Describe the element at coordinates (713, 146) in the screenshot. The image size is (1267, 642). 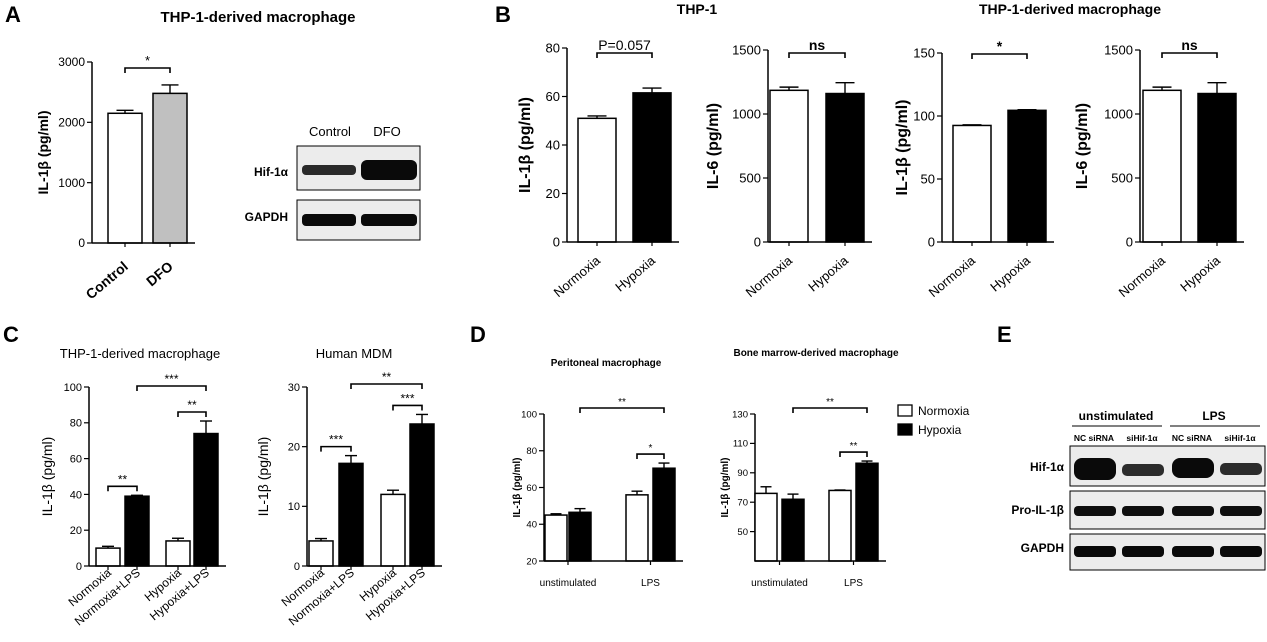
I see `y-axis-label-b2: IL-6 (pg/ml)` at that location.